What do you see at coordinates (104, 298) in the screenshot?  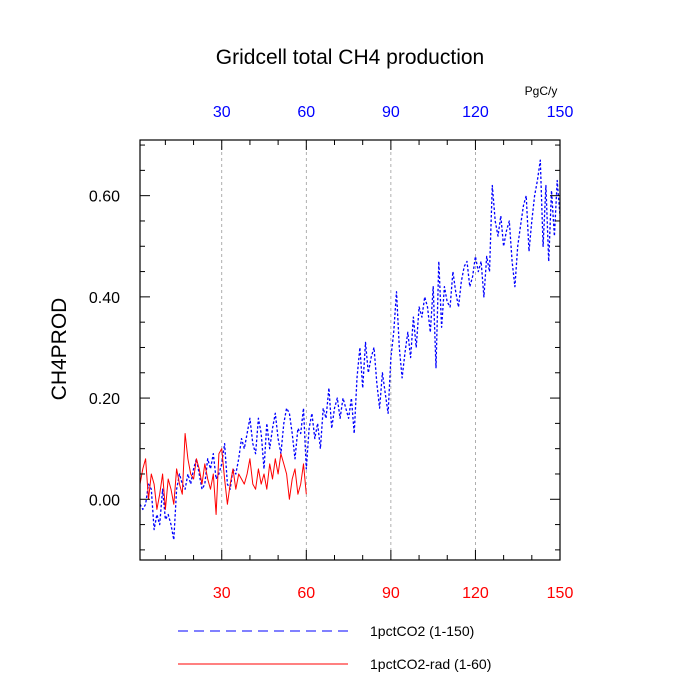 I see `y-tick-label-2: 0.40` at bounding box center [104, 298].